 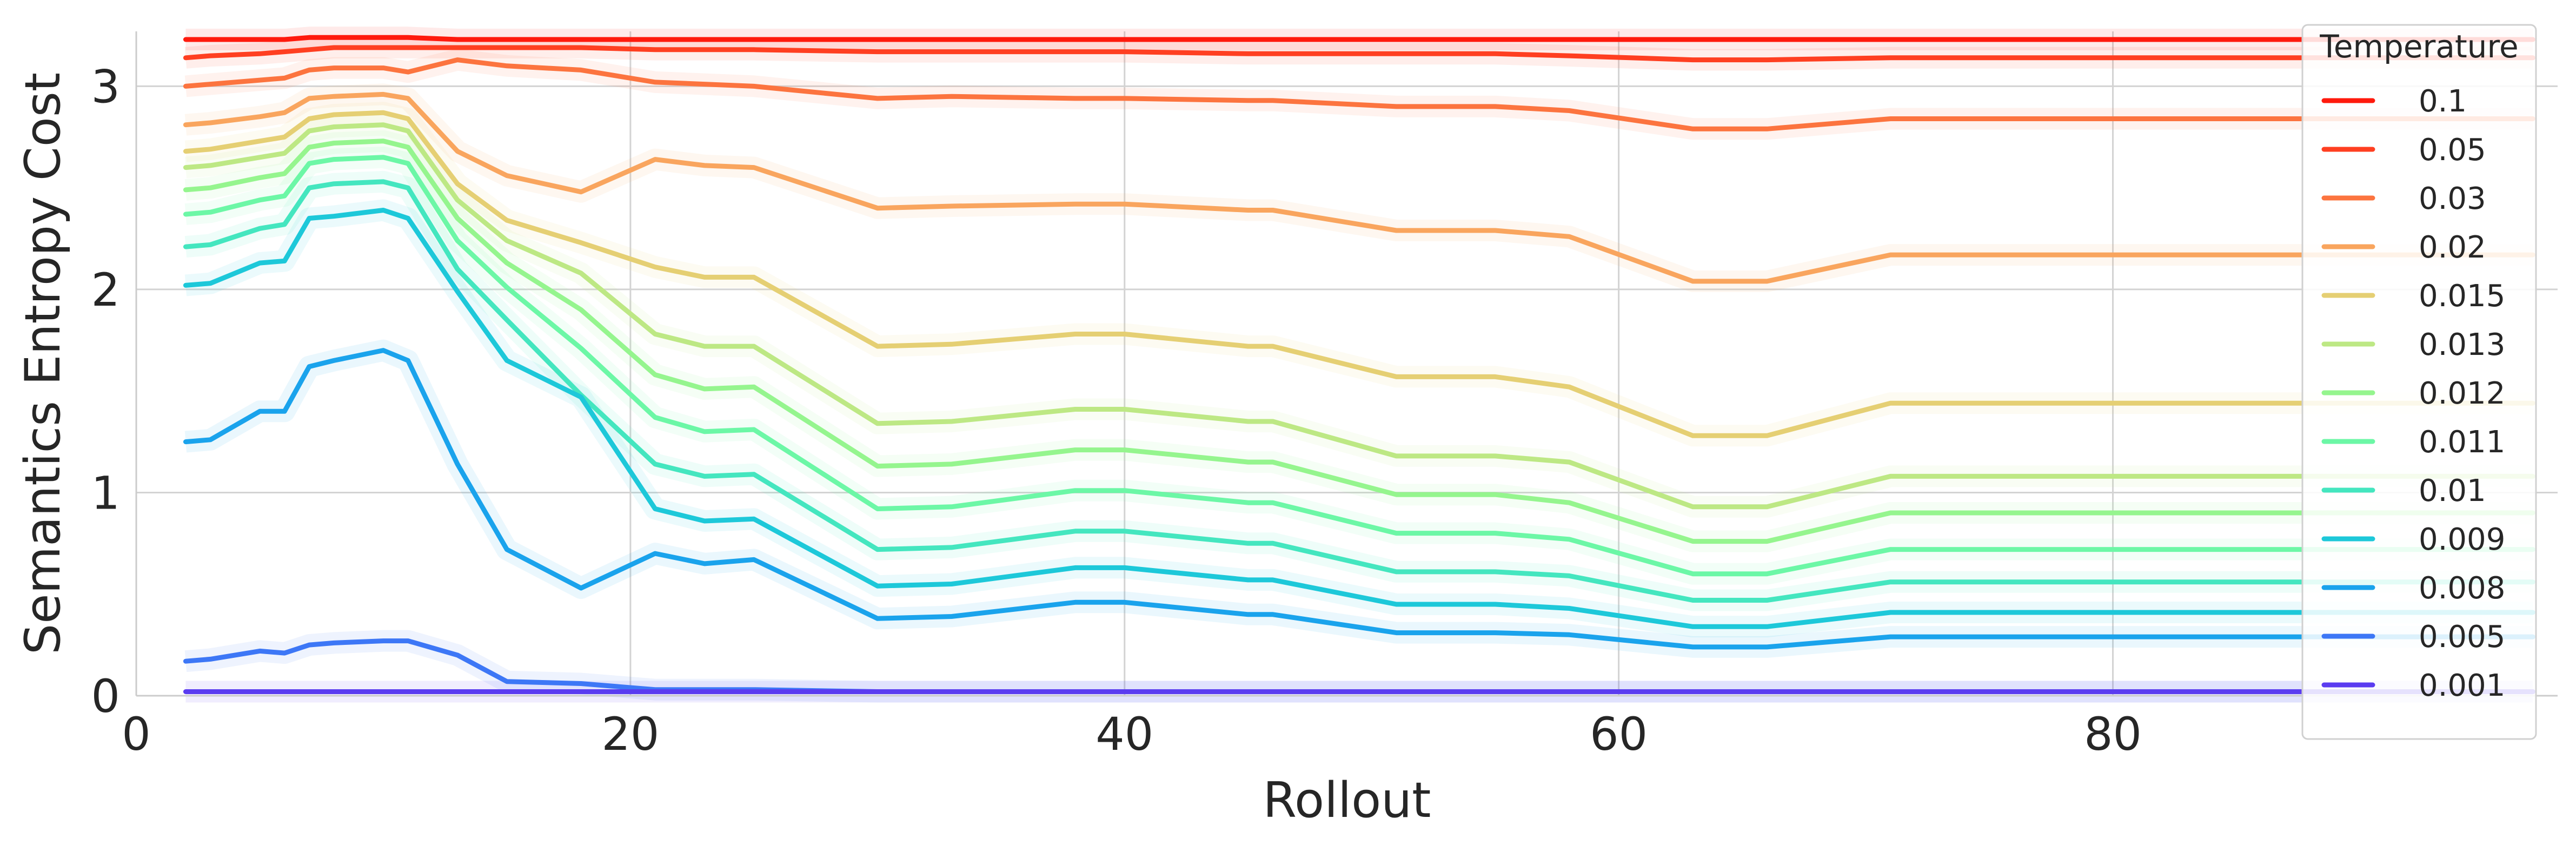 What do you see at coordinates (2462, 539) in the screenshot?
I see `legend-label: 0.009` at bounding box center [2462, 539].